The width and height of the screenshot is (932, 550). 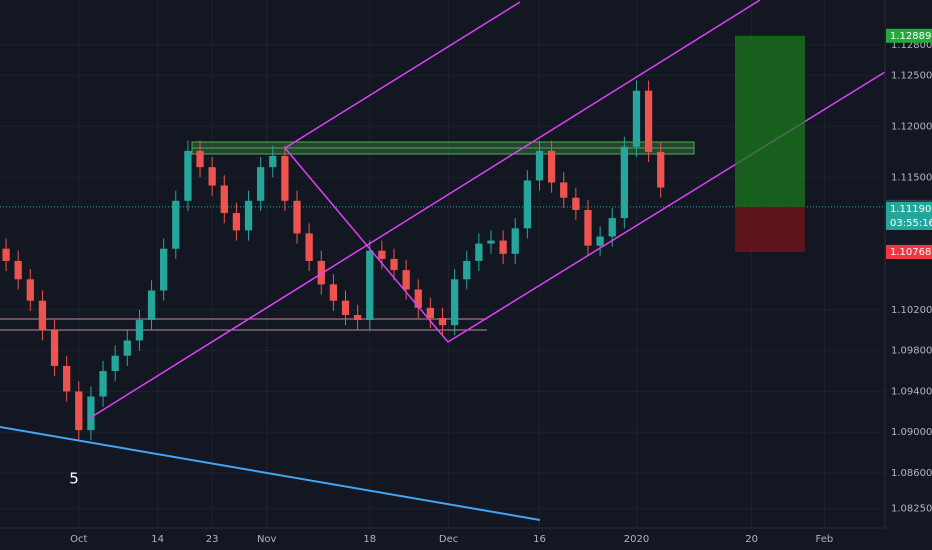 I want to click on price-tag-label: 1.11190, so click(x=910, y=209).